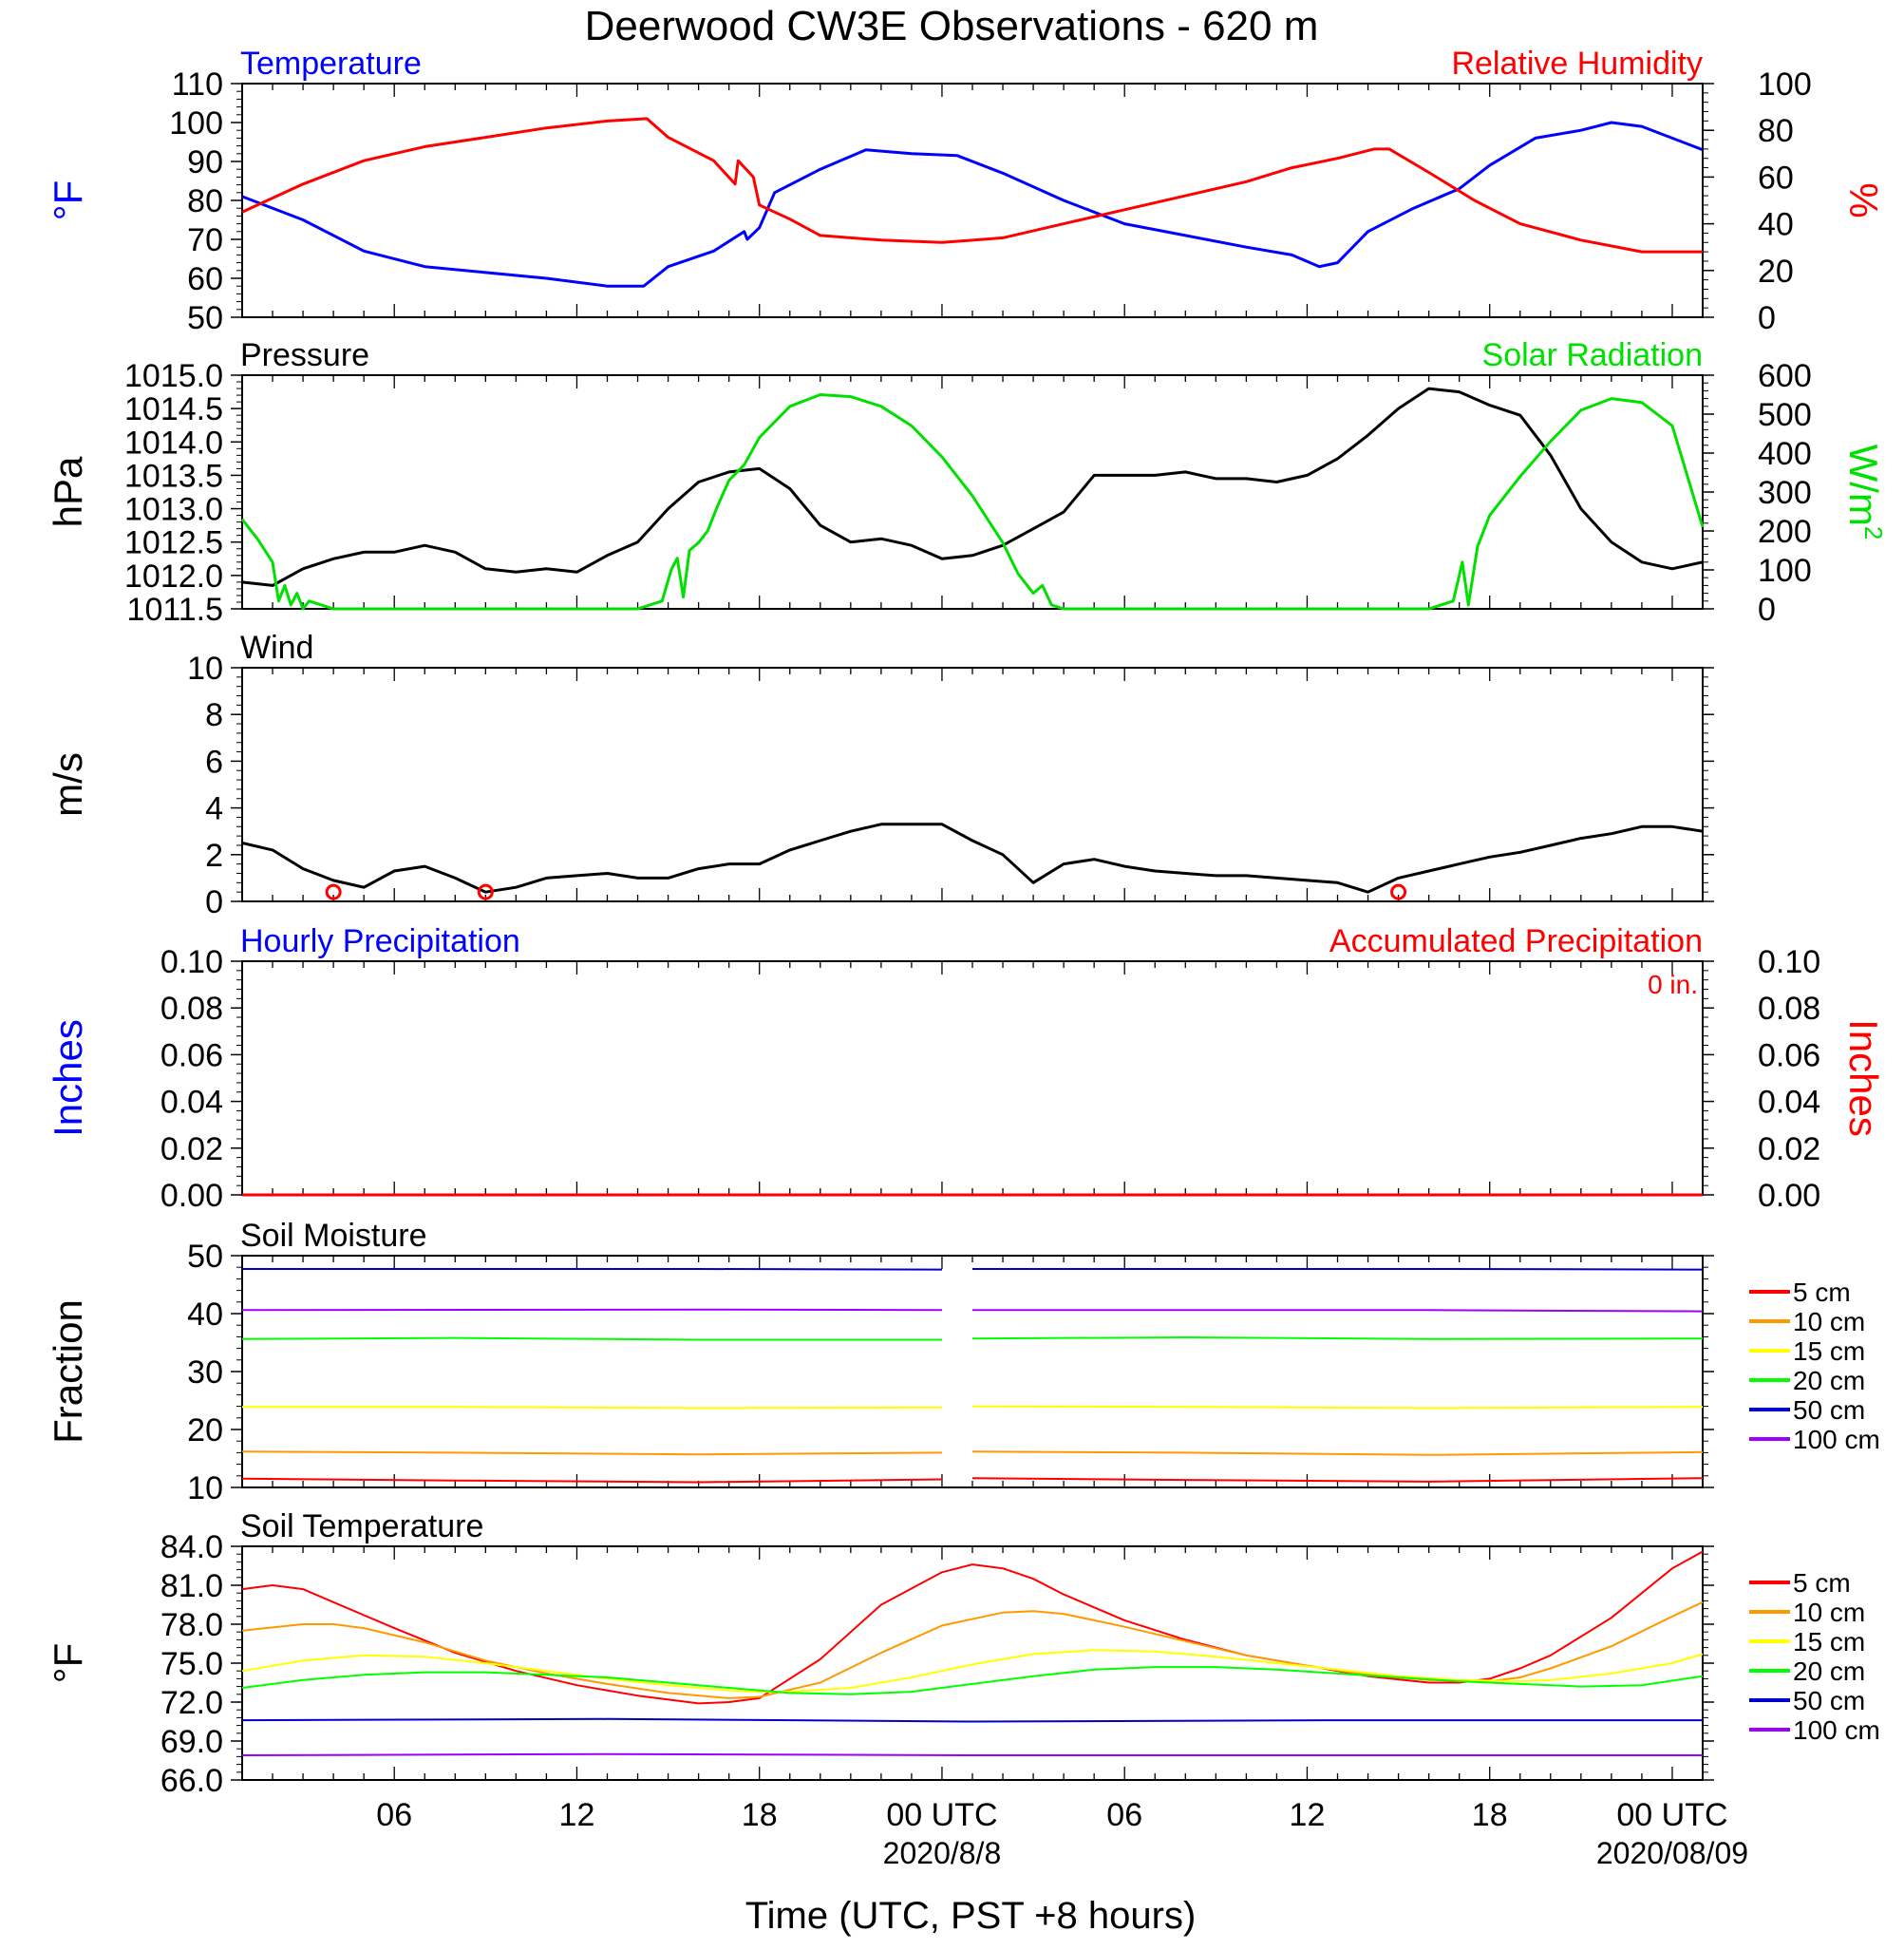 The height and width of the screenshot is (1950, 1904). What do you see at coordinates (205, 162) in the screenshot?
I see `y-tick-label: 90` at bounding box center [205, 162].